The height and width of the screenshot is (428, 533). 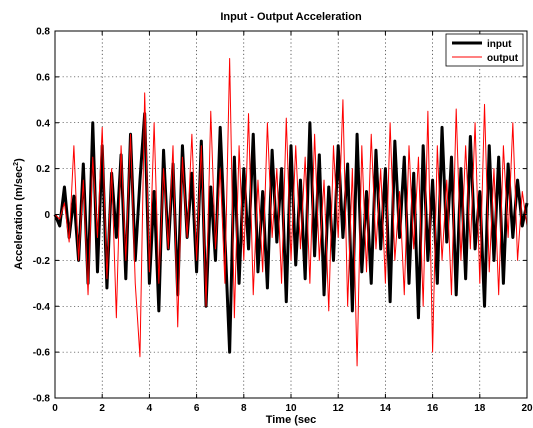 I want to click on y-tick-label: 0.6, so click(x=43, y=77).